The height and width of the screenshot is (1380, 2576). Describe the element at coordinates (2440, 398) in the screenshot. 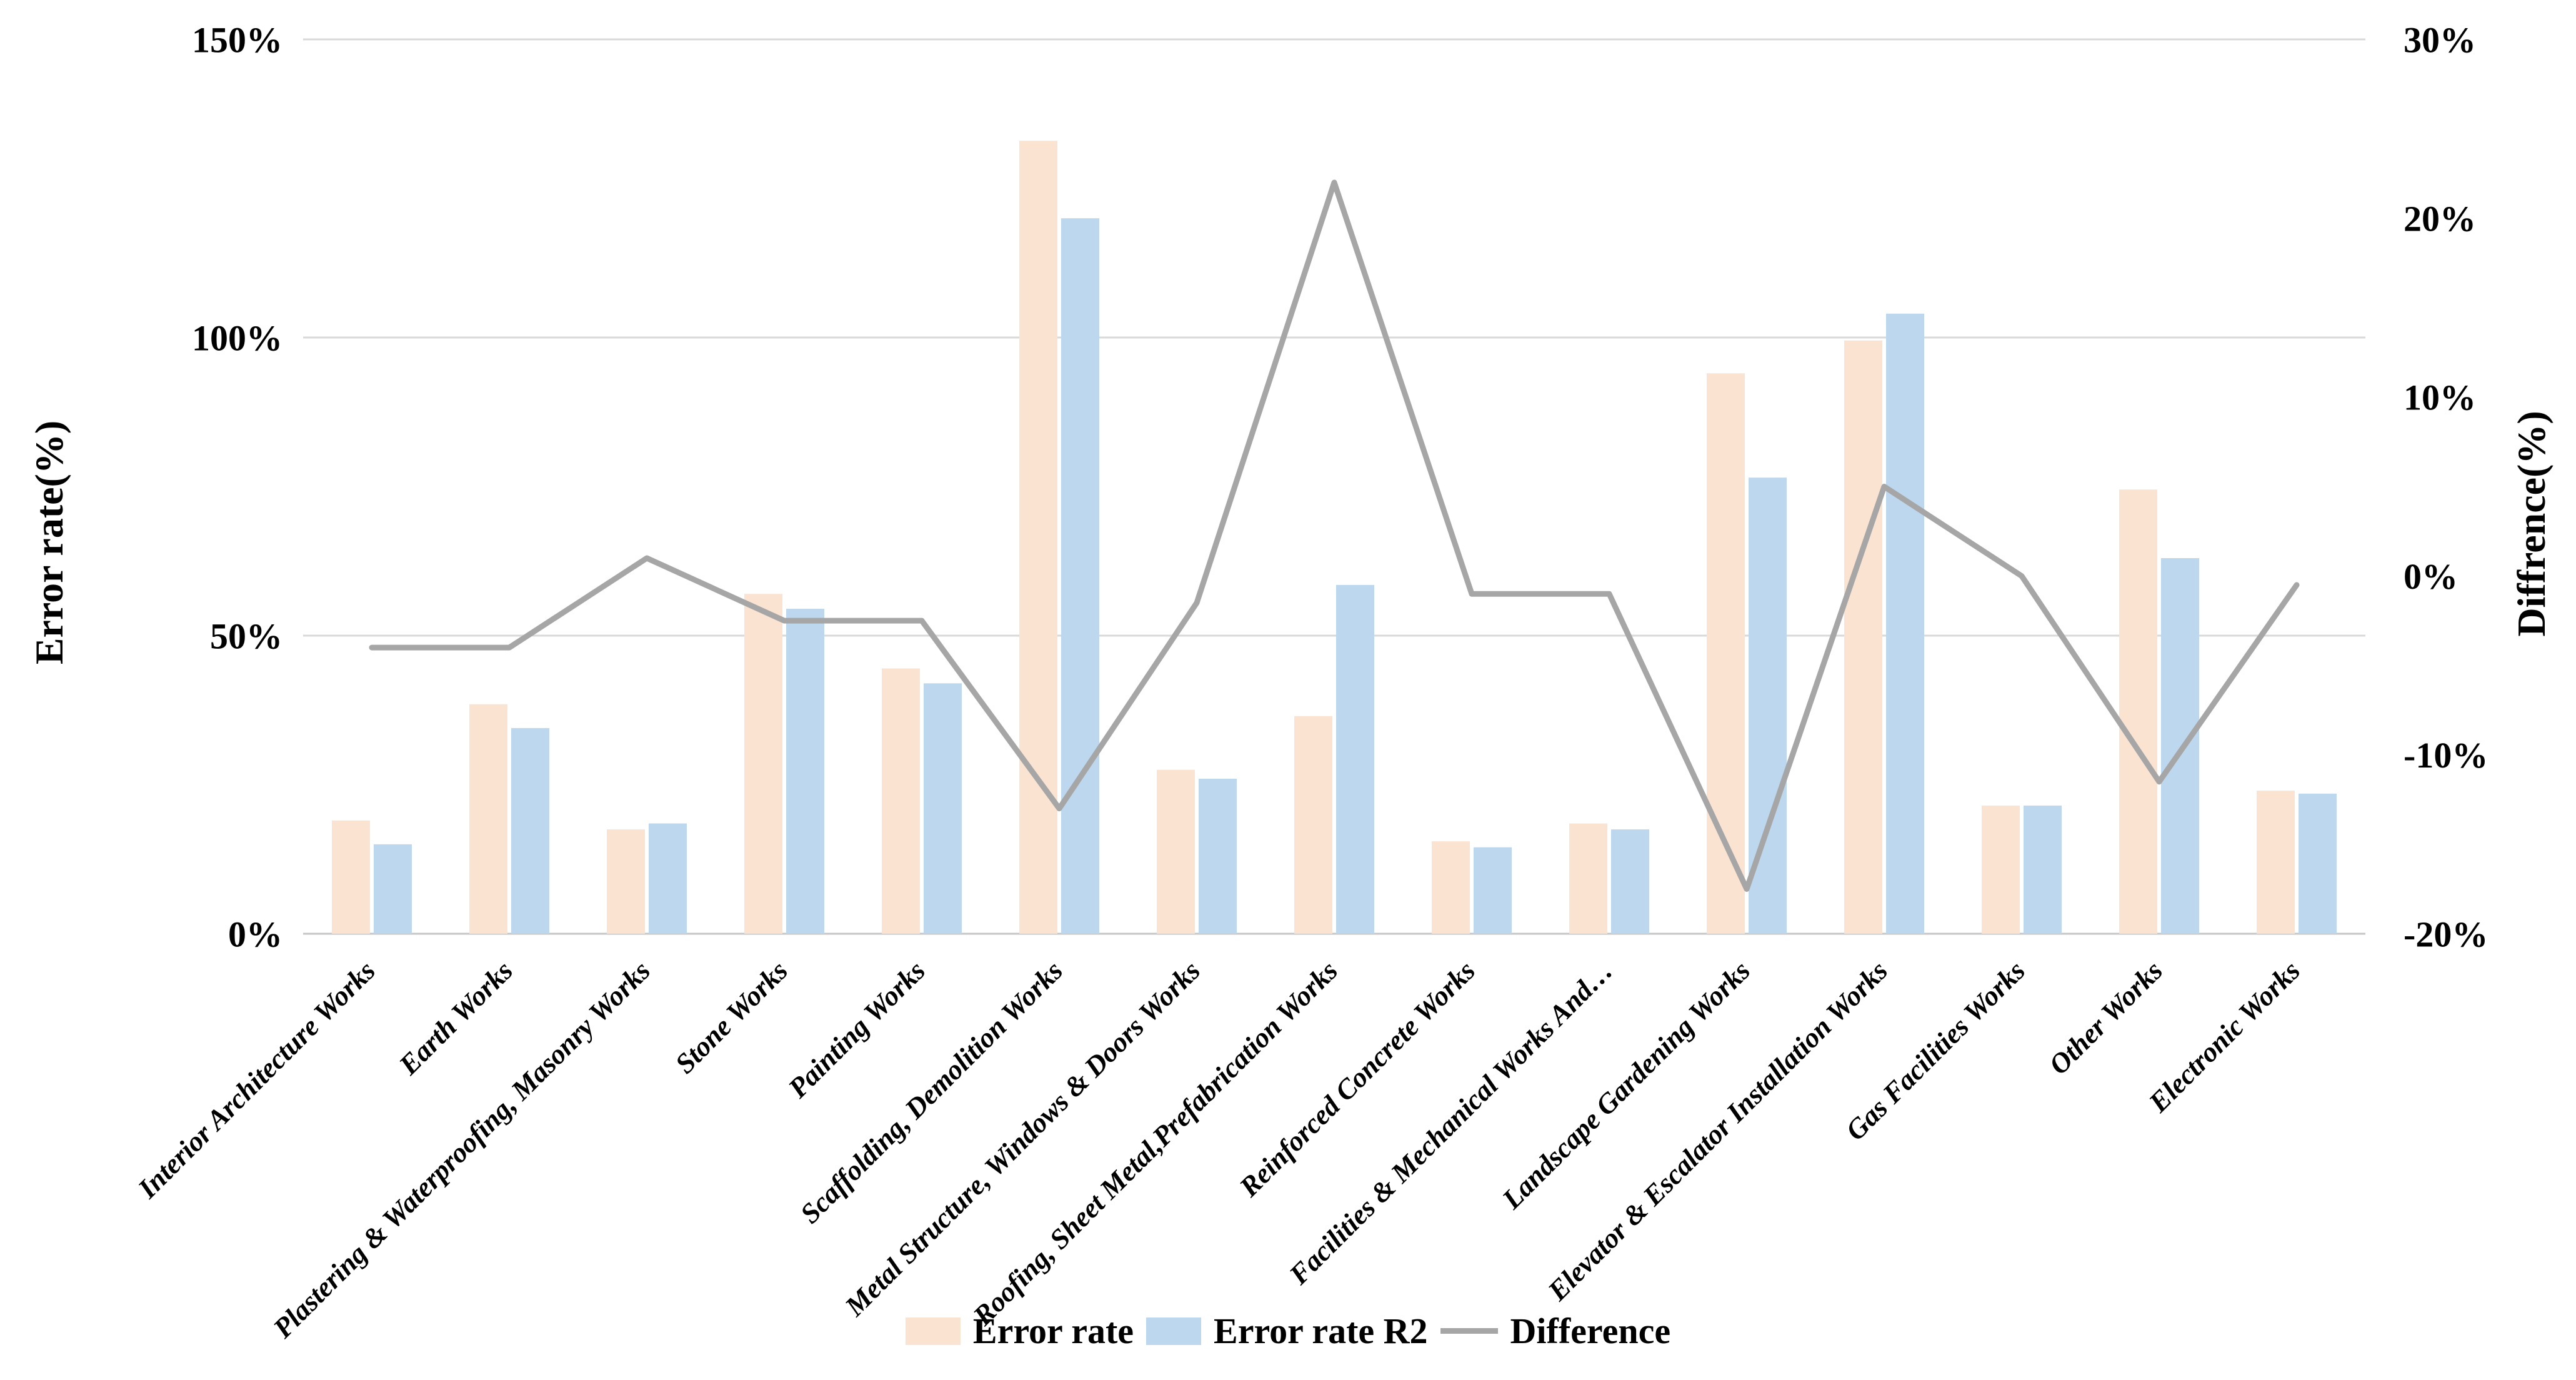

I see `right-axis-tick: 10%` at that location.